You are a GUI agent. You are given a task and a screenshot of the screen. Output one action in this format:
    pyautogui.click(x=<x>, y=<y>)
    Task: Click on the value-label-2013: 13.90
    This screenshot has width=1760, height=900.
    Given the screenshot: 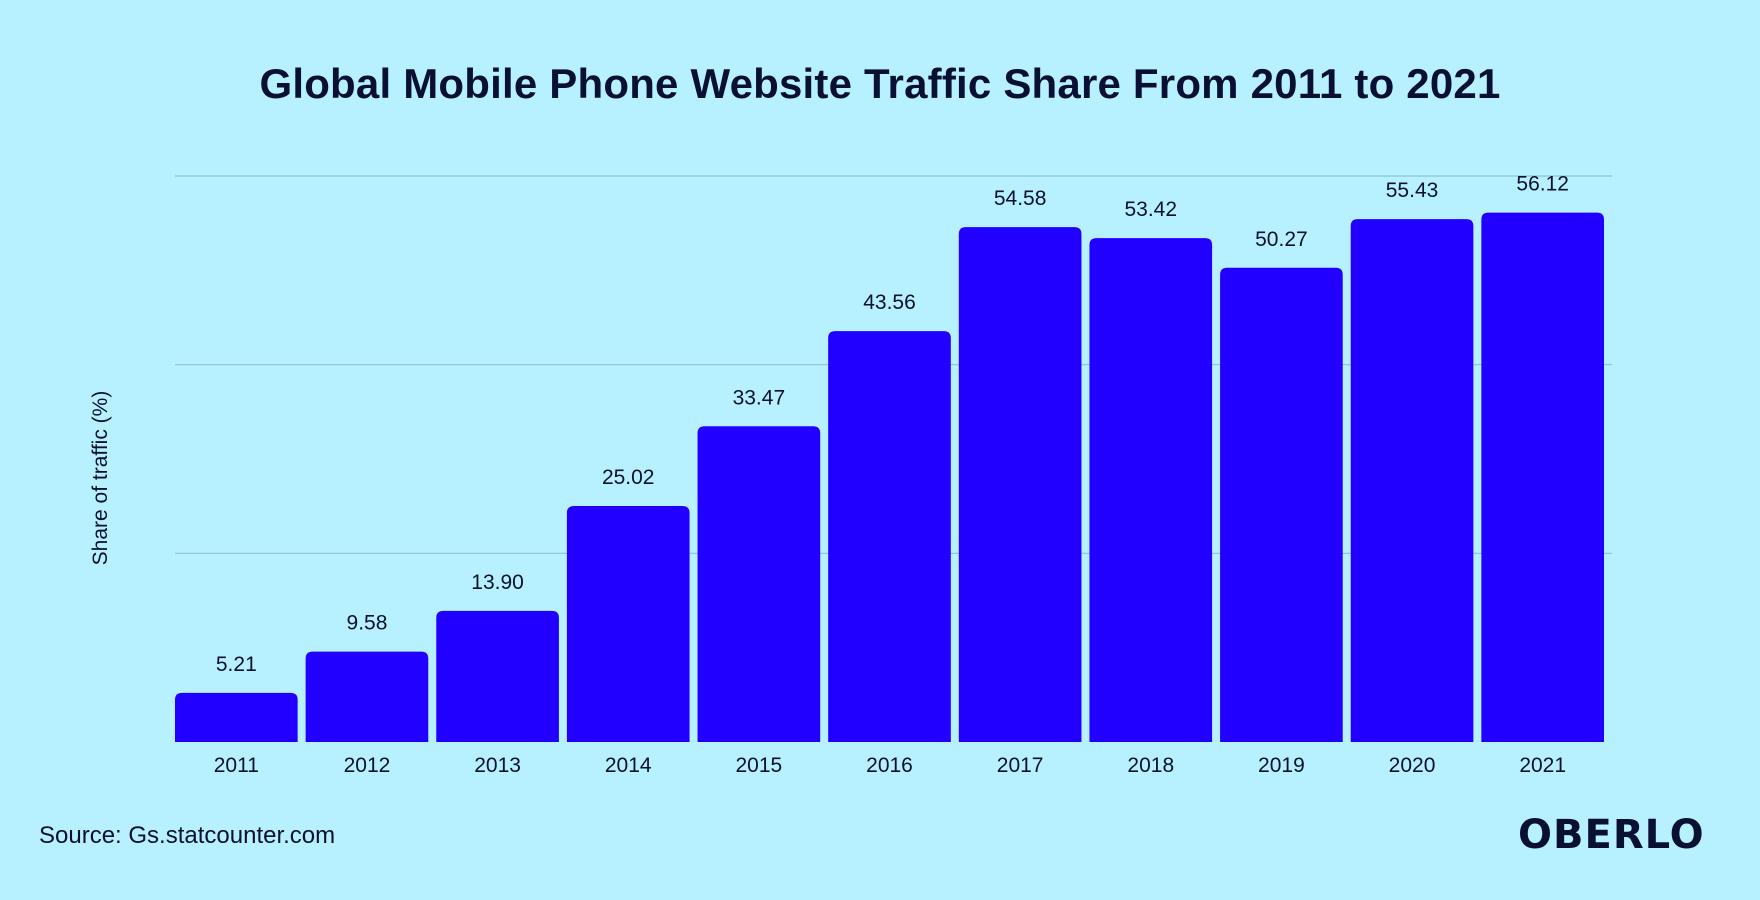 What is the action you would take?
    pyautogui.click(x=497, y=582)
    